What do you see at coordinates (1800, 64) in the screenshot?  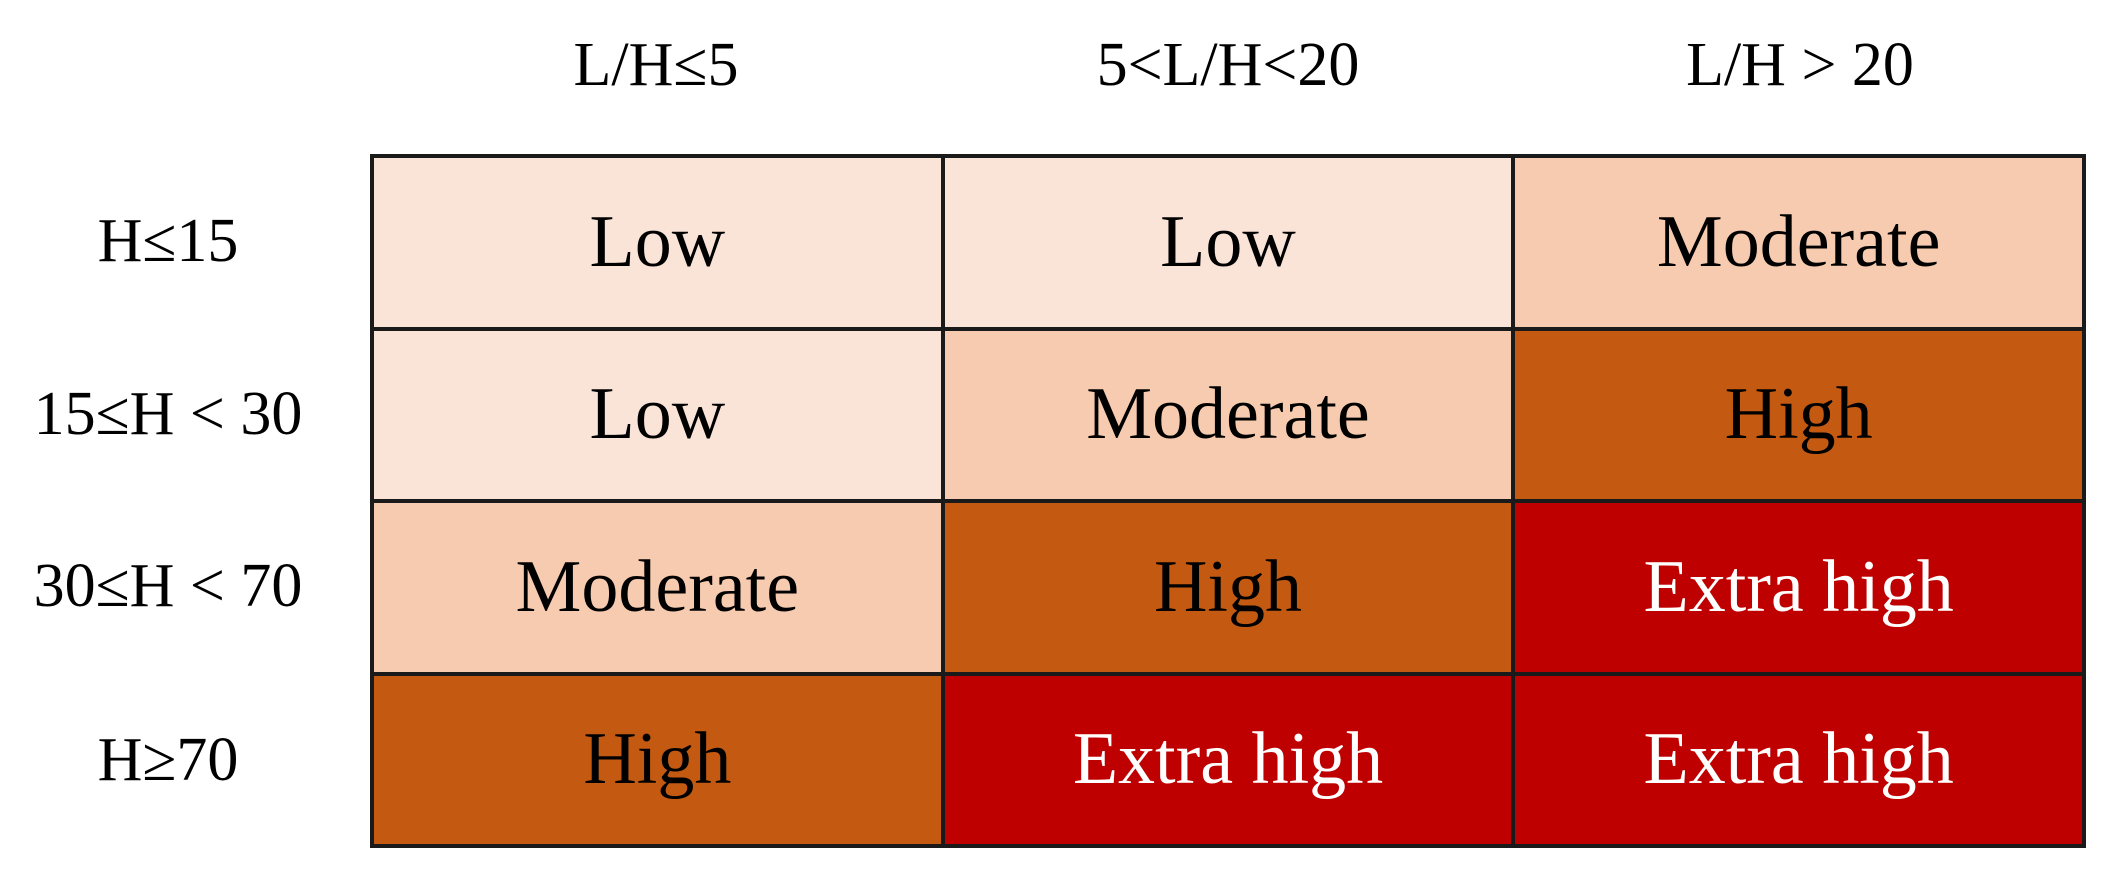 I see `column-header-lh-gt-20: L/H > 20` at bounding box center [1800, 64].